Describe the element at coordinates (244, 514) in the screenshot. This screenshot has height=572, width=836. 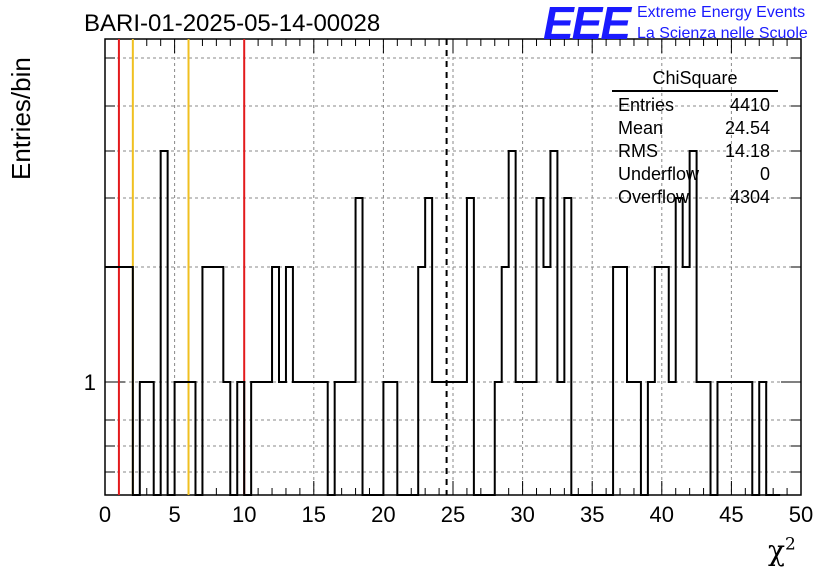
I see `x-tick-label: 10` at that location.